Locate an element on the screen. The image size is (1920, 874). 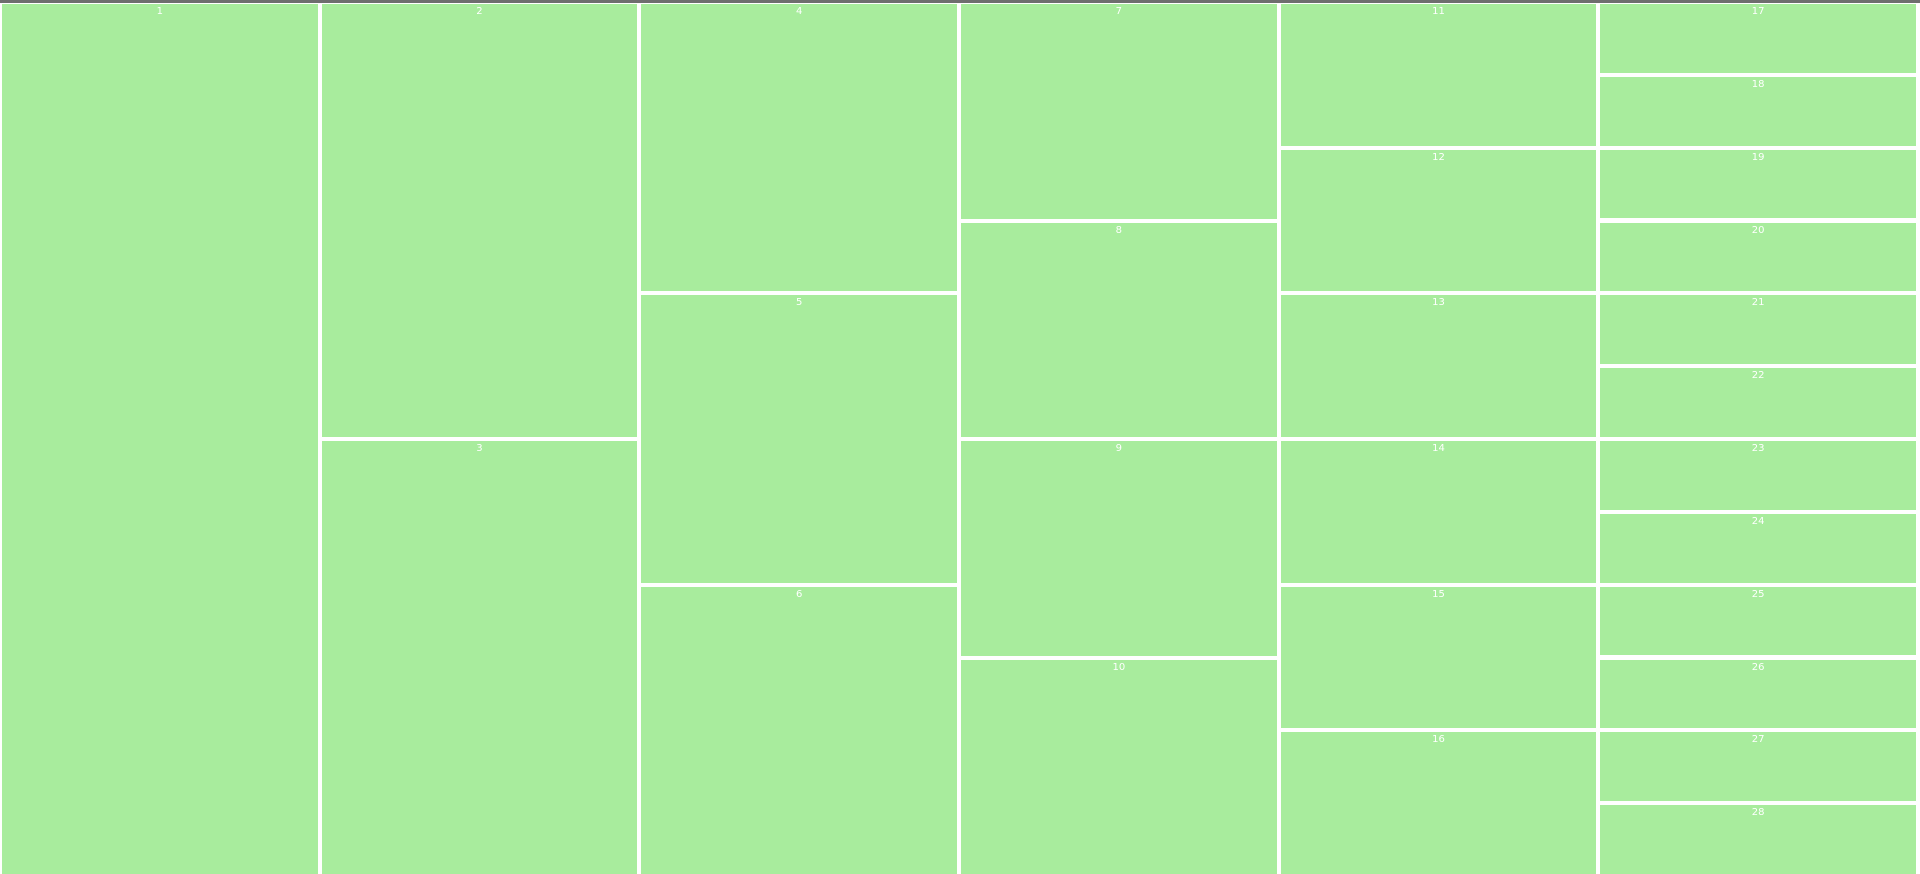
panel: 27 is located at coordinates (1758, 767).